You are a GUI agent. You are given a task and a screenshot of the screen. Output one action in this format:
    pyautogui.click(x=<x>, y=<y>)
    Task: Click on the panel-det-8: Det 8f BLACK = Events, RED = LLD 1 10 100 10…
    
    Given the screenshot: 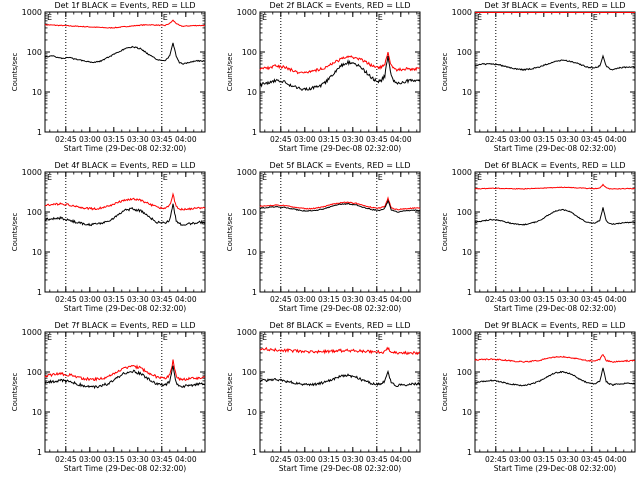 What is the action you would take?
    pyautogui.click(x=323, y=397)
    